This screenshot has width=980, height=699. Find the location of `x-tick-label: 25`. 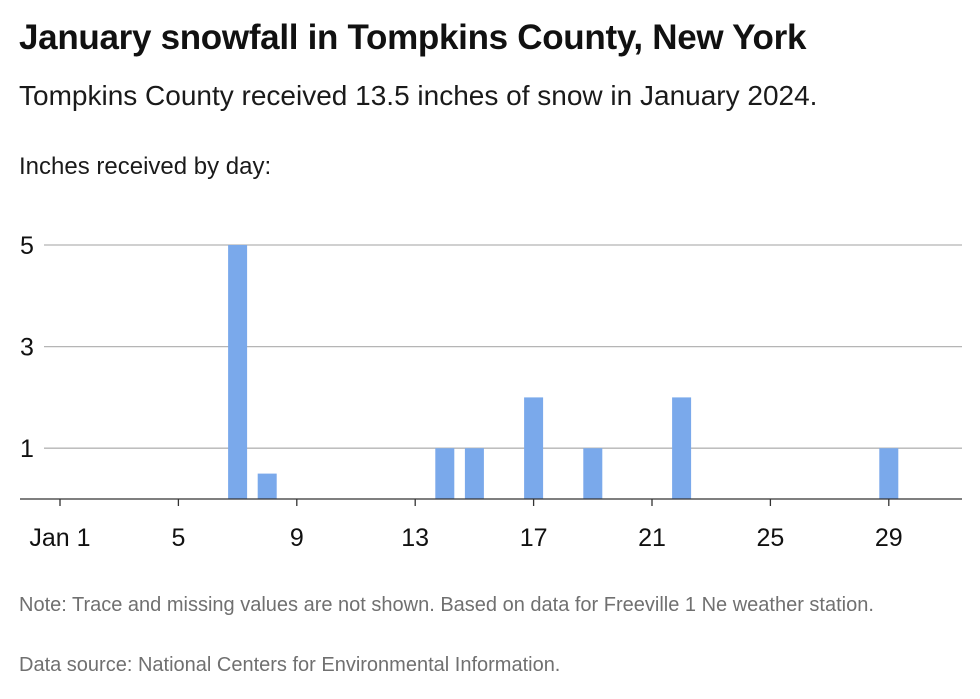

x-tick-label: 25 is located at coordinates (770, 538).